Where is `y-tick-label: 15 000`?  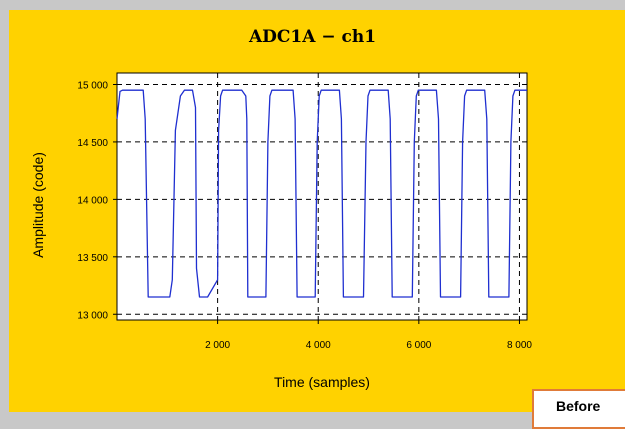
y-tick-label: 15 000 is located at coordinates (92, 85).